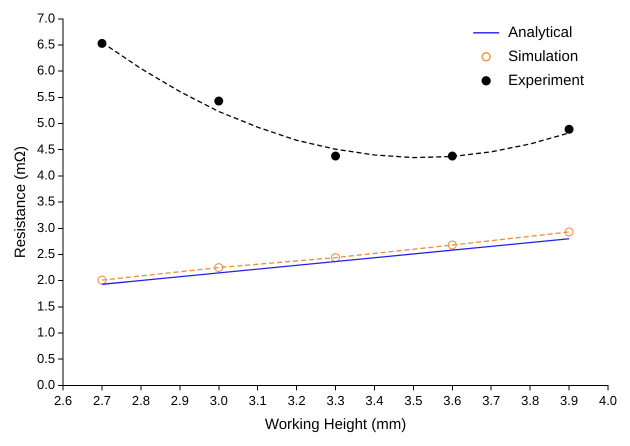  Describe the element at coordinates (46, 358) in the screenshot. I see `y-tick-label: 0.5` at that location.